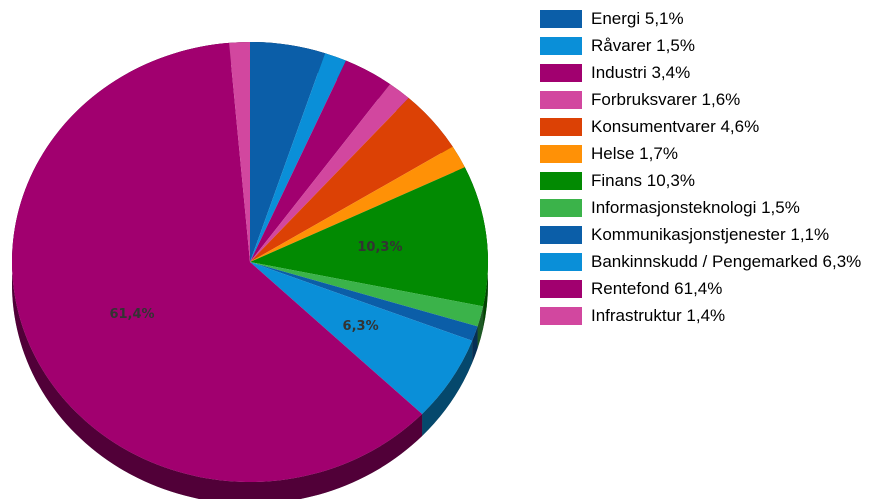 This screenshot has height=499, width=886. I want to click on legend-label: Infrastruktur 1,4%, so click(658, 315).